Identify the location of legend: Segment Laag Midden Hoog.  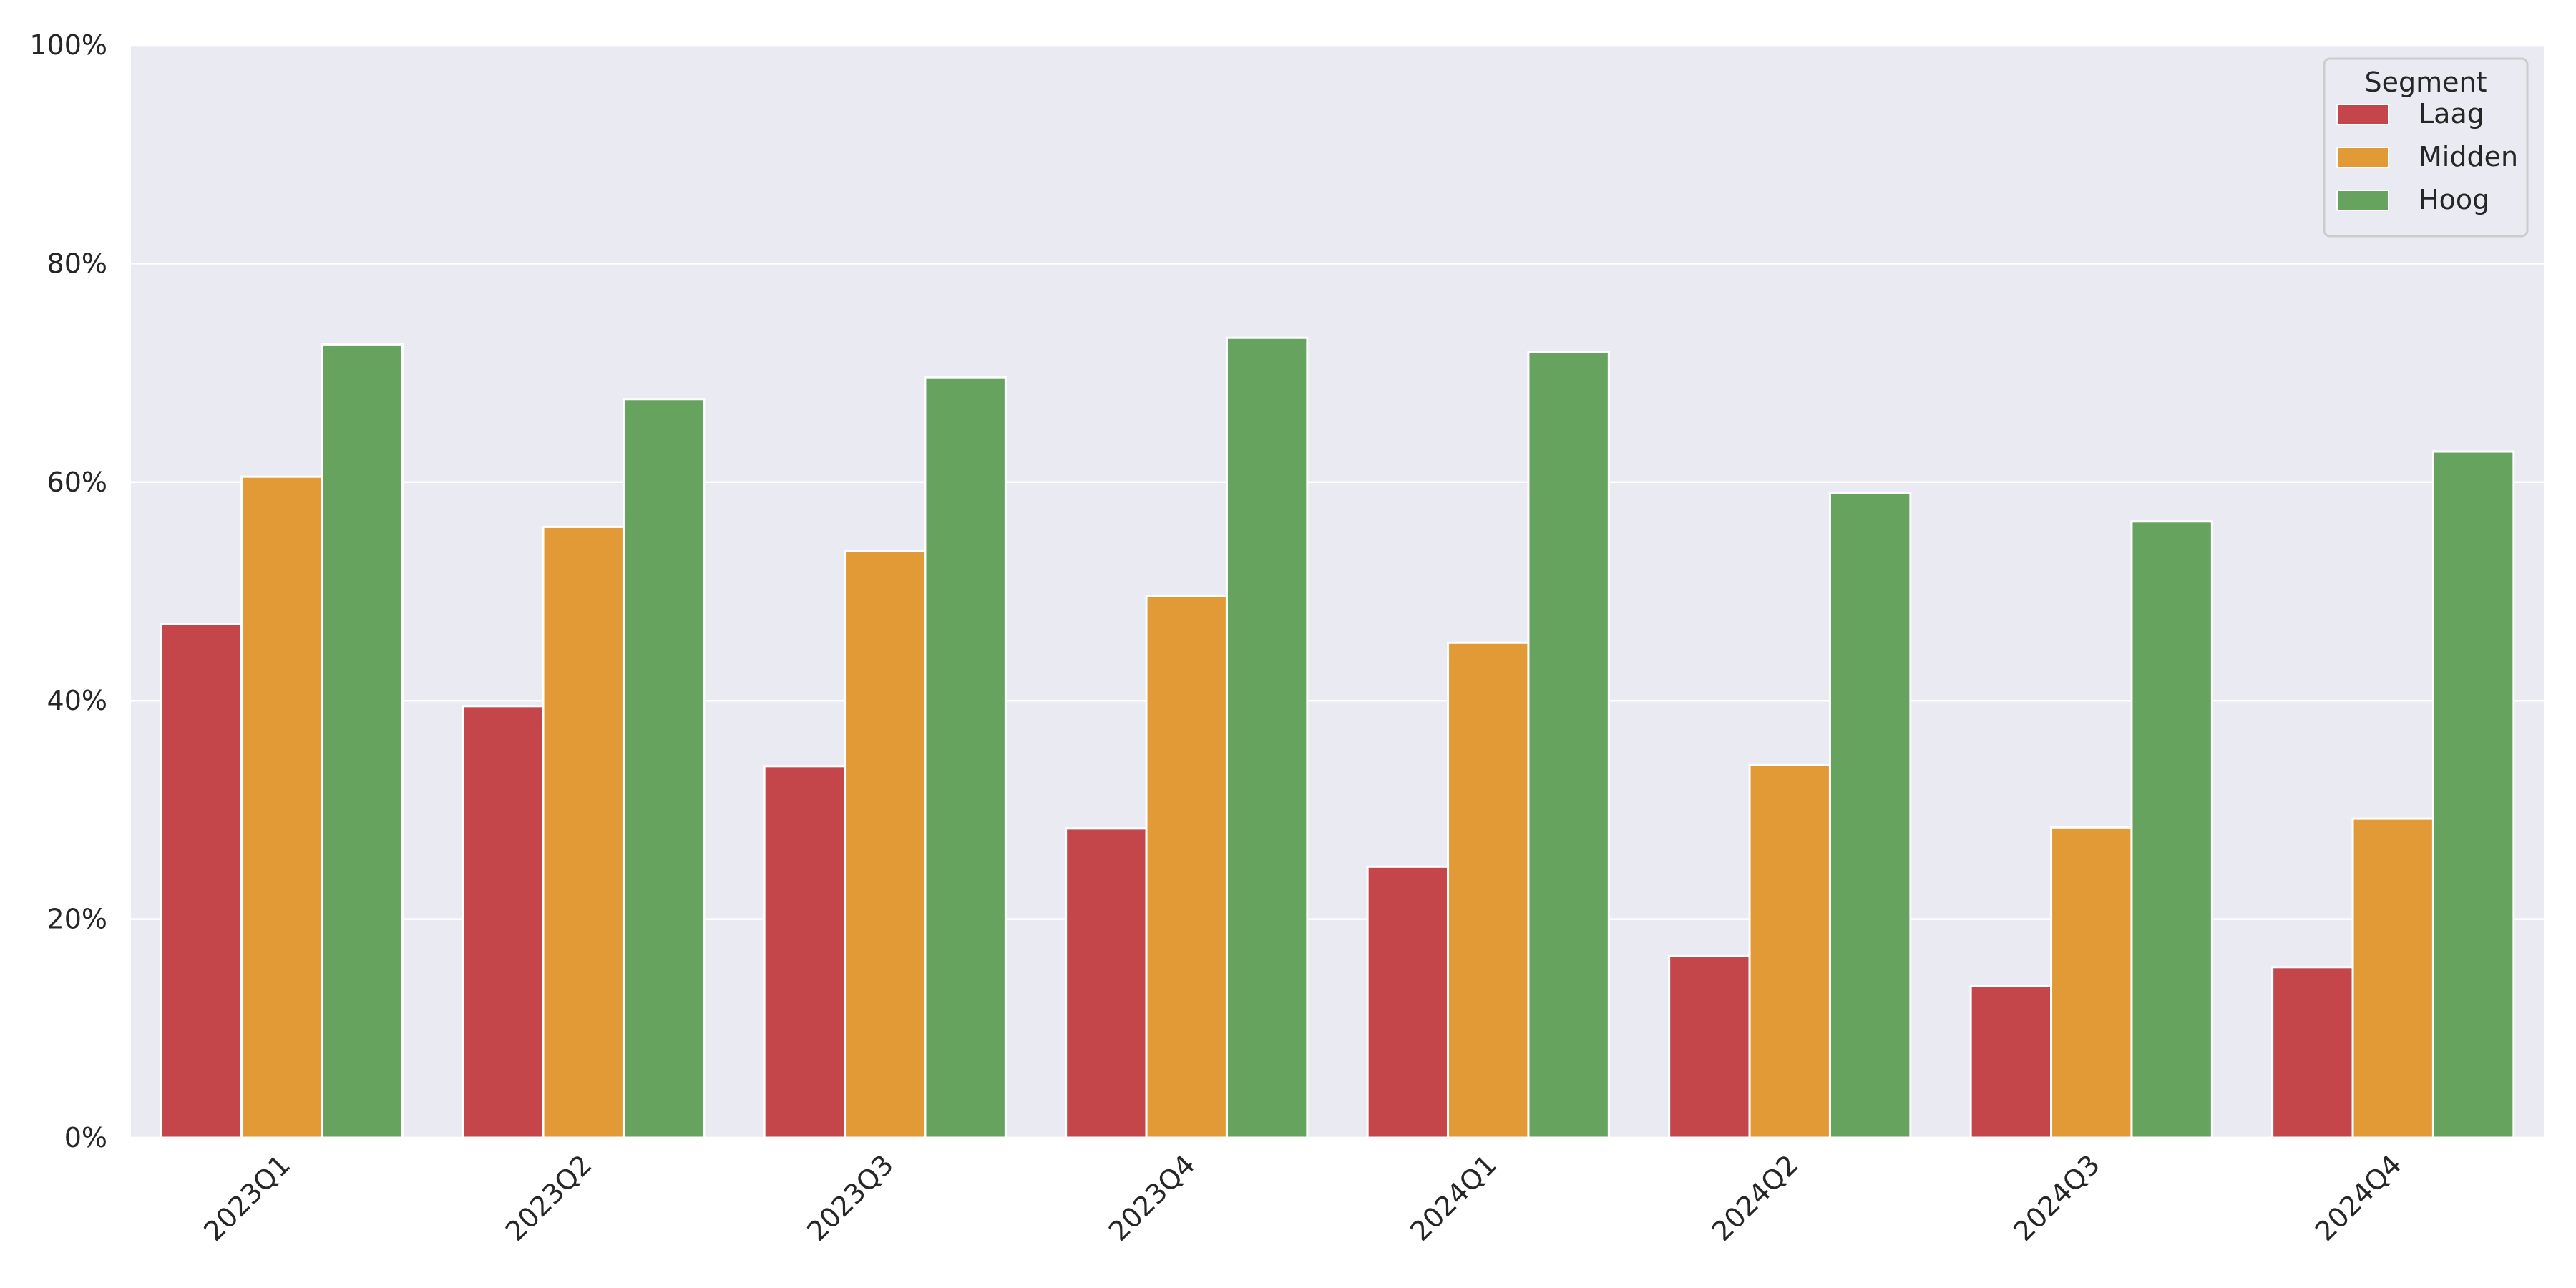
(2426, 147).